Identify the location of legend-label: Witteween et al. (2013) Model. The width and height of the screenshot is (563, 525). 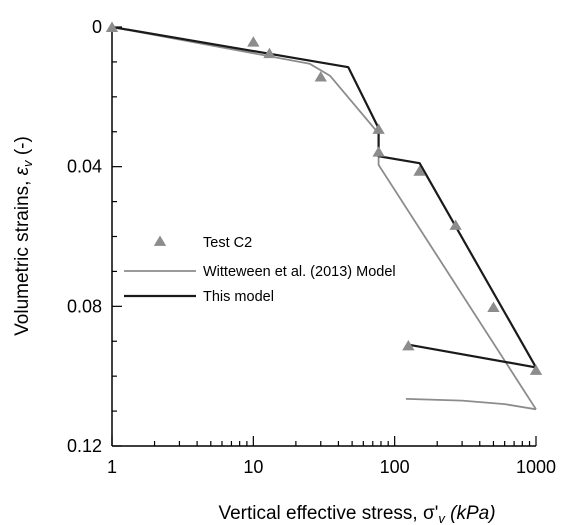
(299, 272).